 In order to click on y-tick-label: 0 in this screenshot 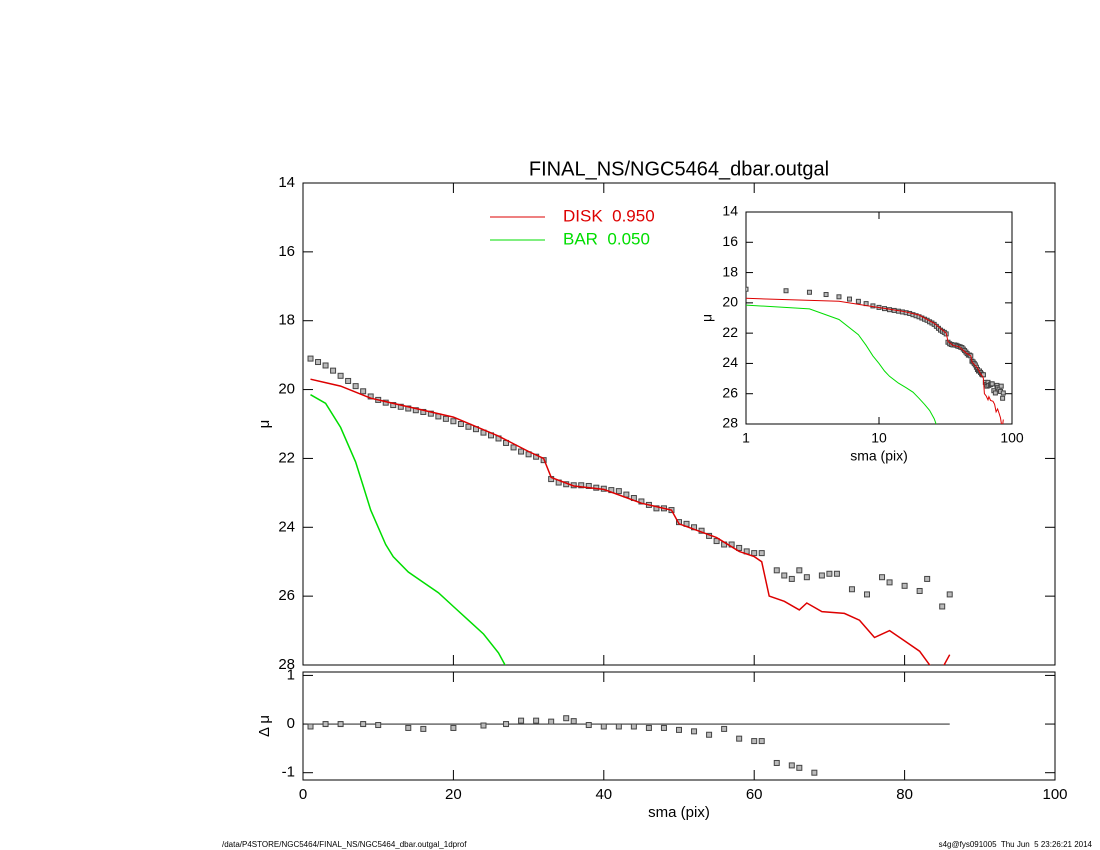, I will do `click(291, 723)`.